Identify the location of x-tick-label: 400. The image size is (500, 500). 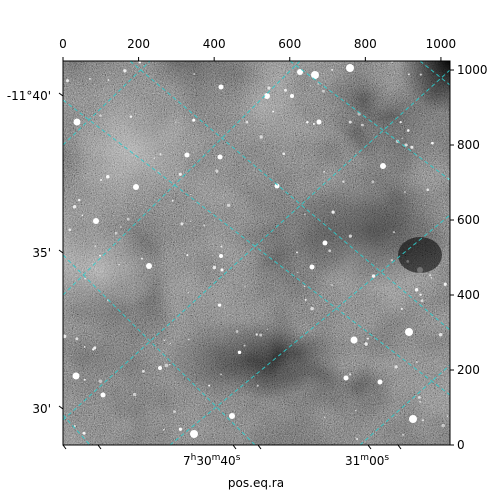
(214, 44).